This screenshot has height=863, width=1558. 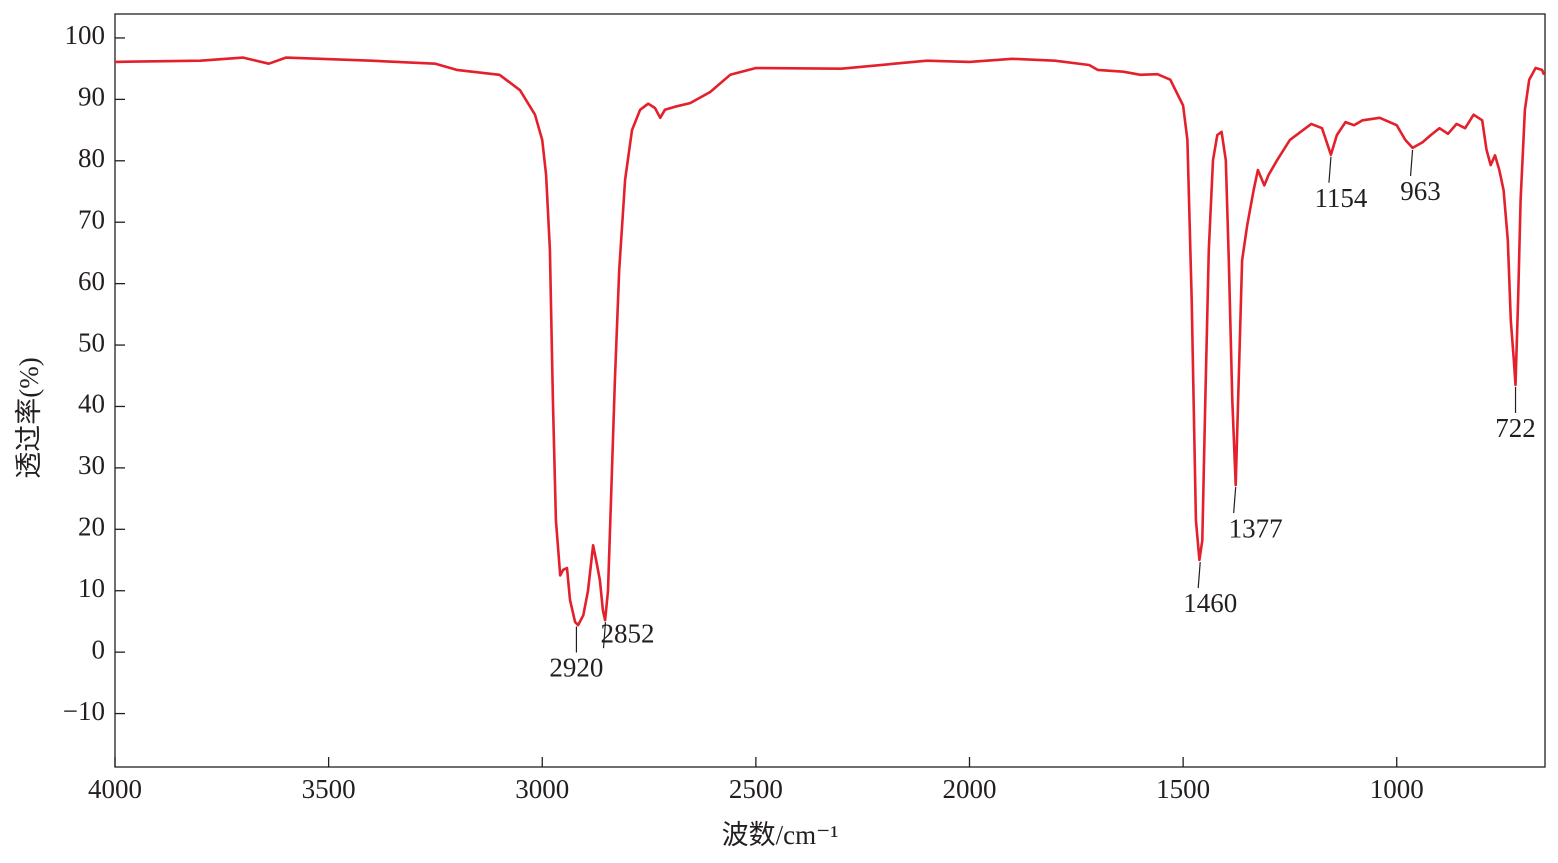 I want to click on y-tick-label: −10, so click(x=84, y=711).